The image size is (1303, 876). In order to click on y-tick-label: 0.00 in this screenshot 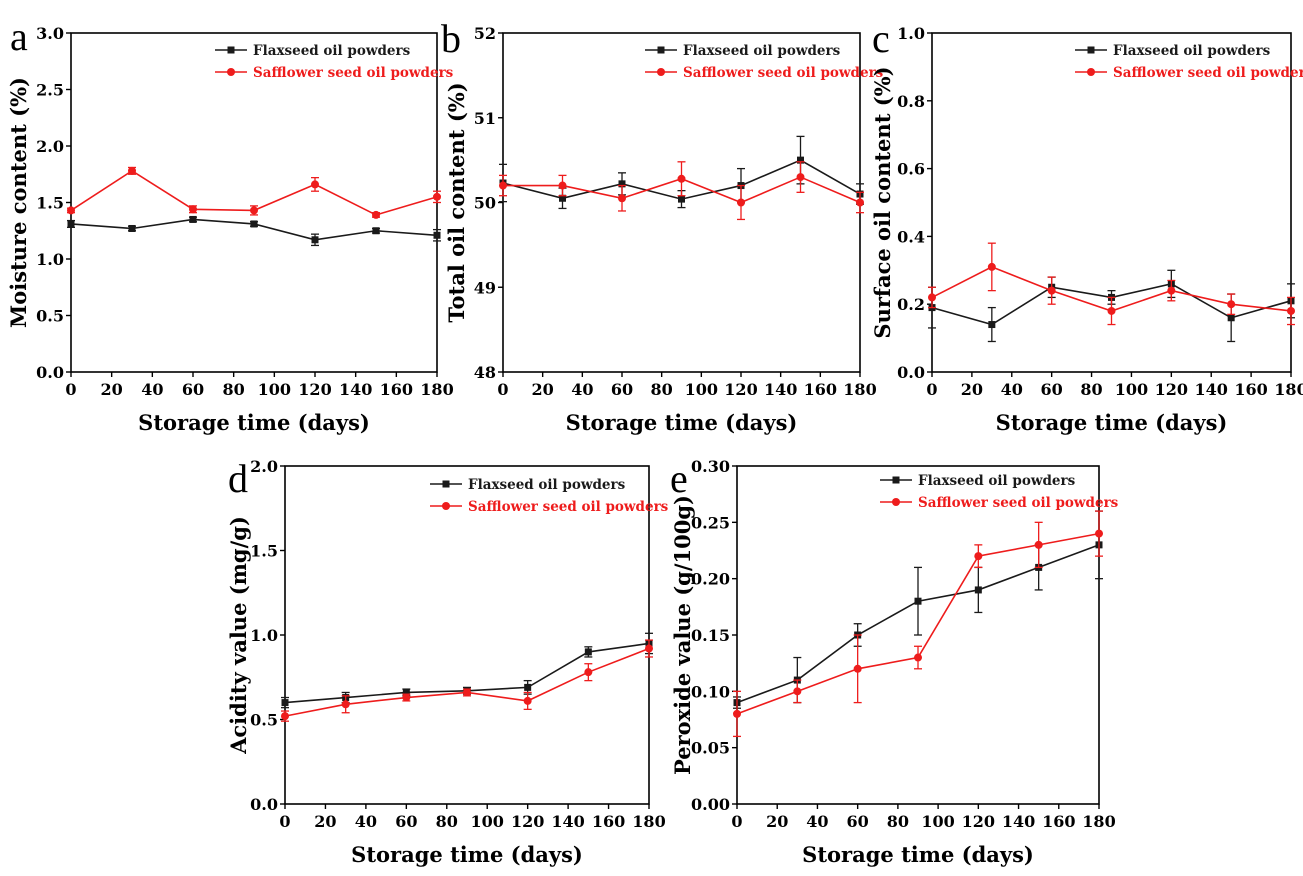, I will do `click(710, 804)`.